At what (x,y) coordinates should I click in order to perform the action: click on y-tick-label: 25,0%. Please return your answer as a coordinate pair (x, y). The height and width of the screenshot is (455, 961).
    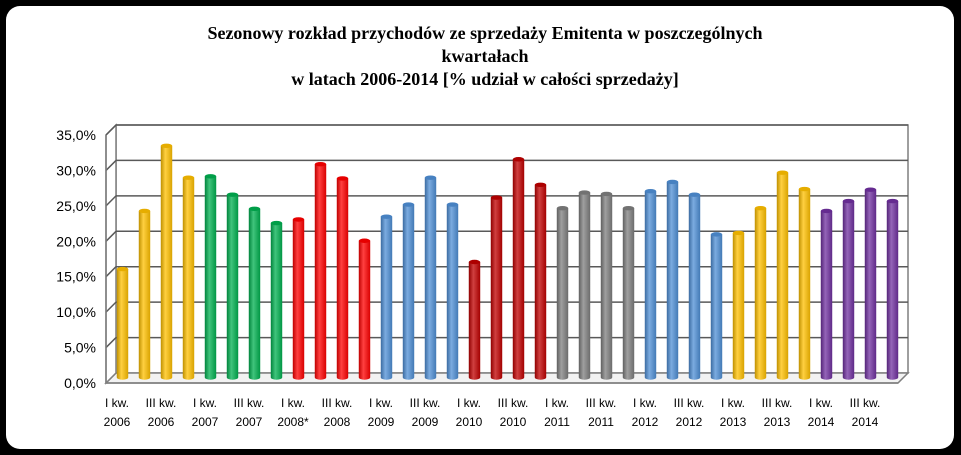
    Looking at the image, I should click on (76, 206).